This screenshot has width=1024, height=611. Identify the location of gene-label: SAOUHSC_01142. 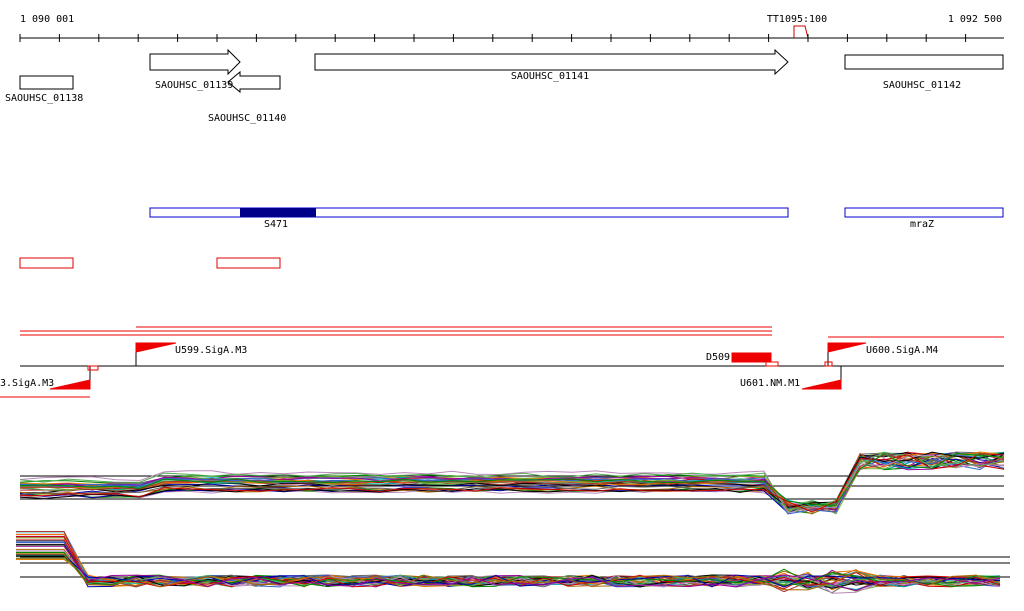
(922, 85).